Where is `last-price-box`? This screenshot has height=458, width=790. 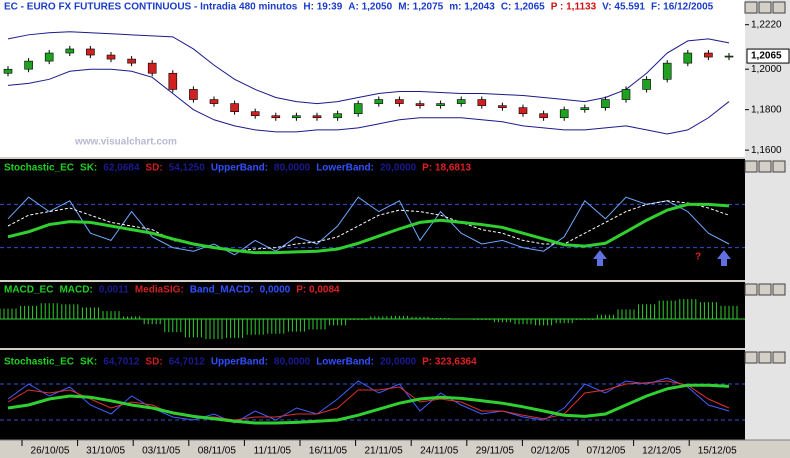
last-price-box is located at coordinates (768, 56).